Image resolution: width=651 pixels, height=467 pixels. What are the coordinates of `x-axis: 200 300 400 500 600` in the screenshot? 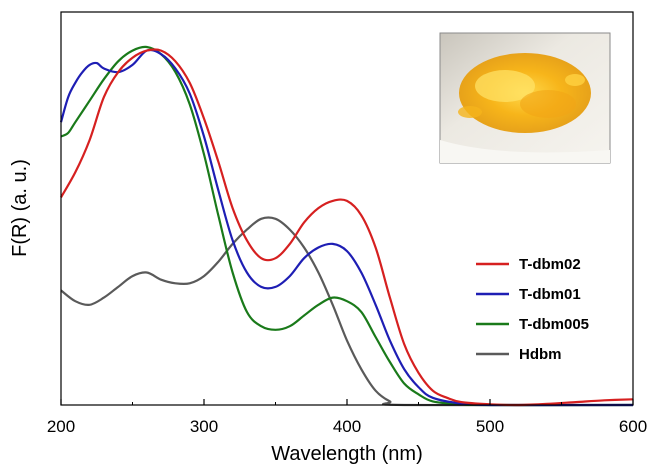 It's located at (347, 417).